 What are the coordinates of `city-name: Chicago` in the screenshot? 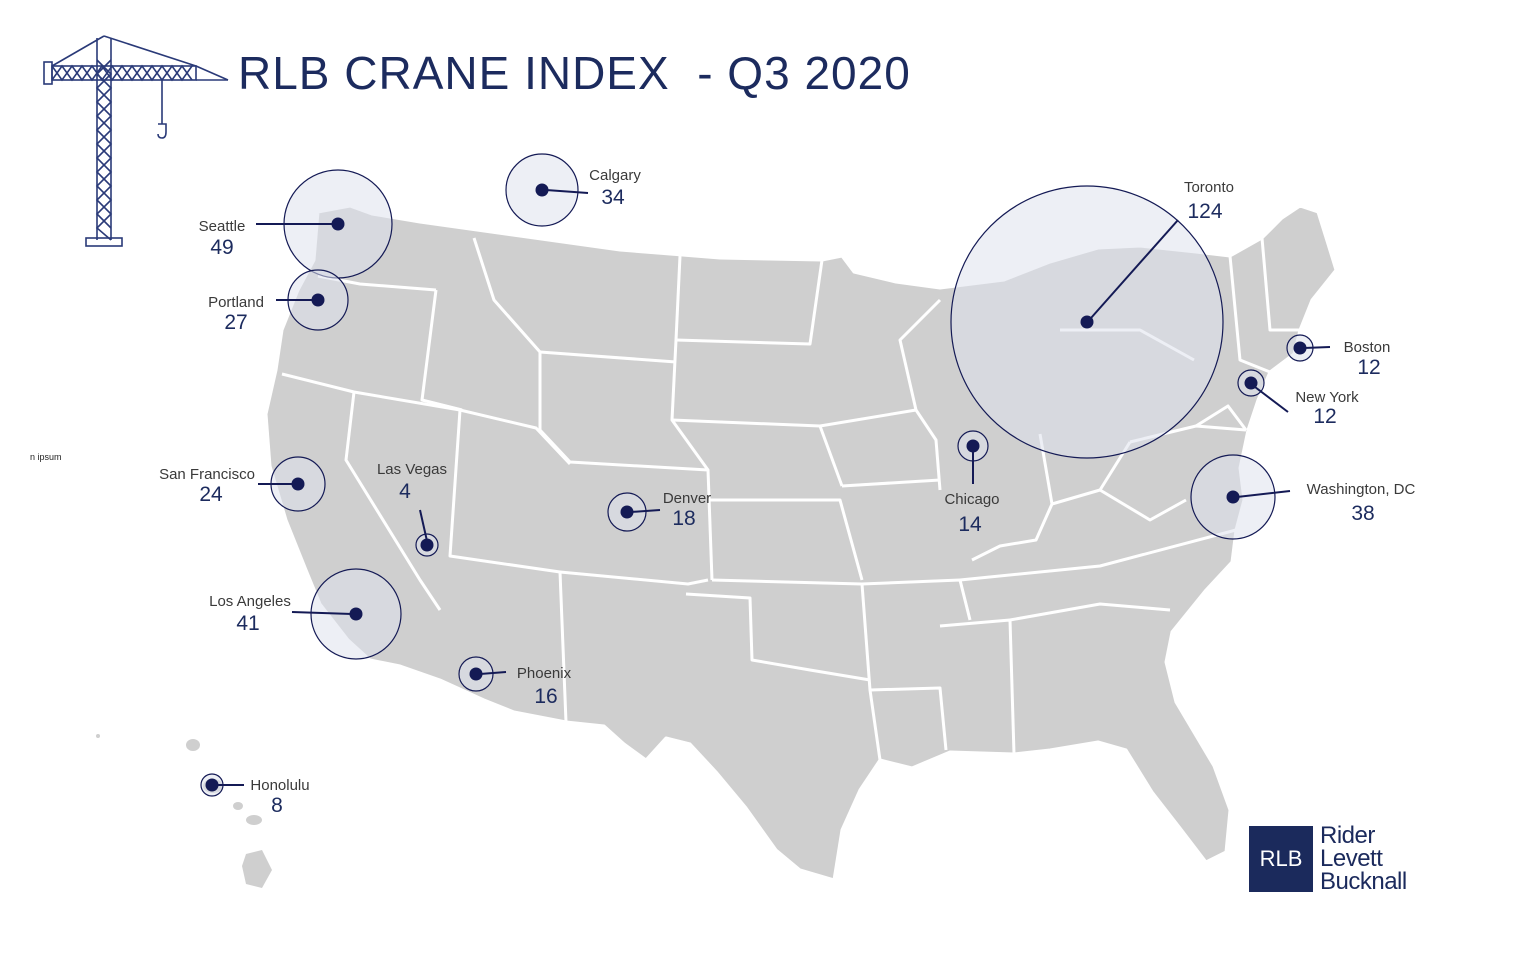 It's located at (971, 499).